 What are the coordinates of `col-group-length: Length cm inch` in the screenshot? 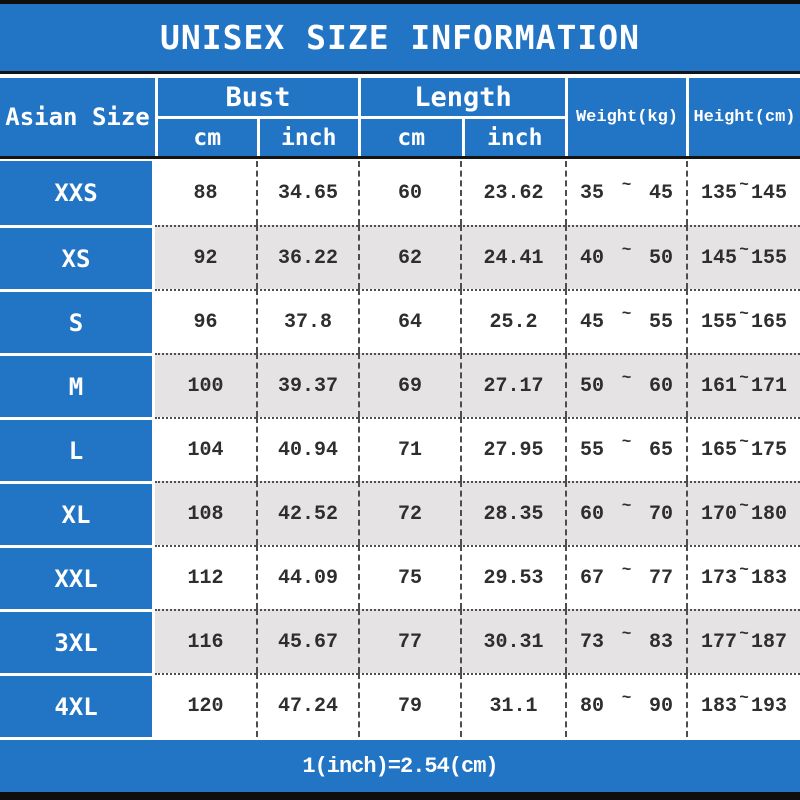 It's located at (461, 117).